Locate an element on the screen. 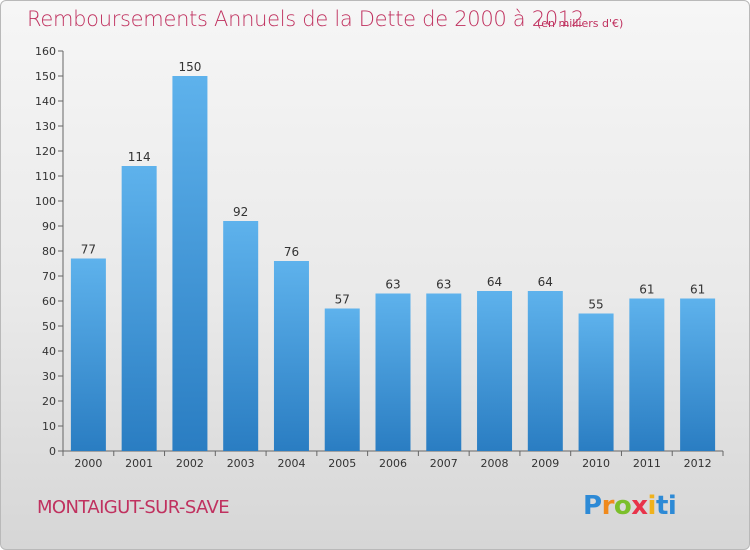  bar-2007 is located at coordinates (444, 372).